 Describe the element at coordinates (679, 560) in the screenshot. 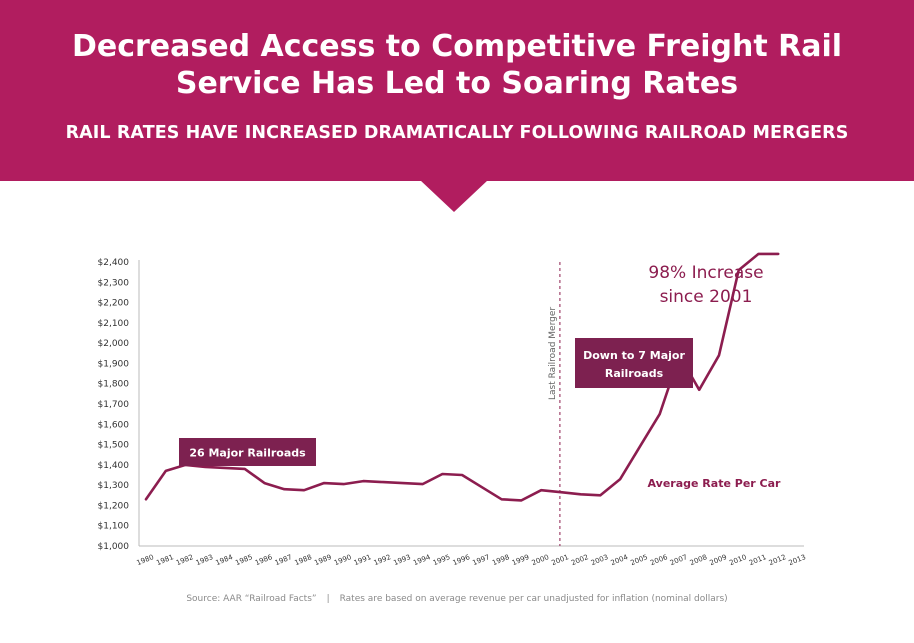

I see `x-tick-label: 2007` at that location.